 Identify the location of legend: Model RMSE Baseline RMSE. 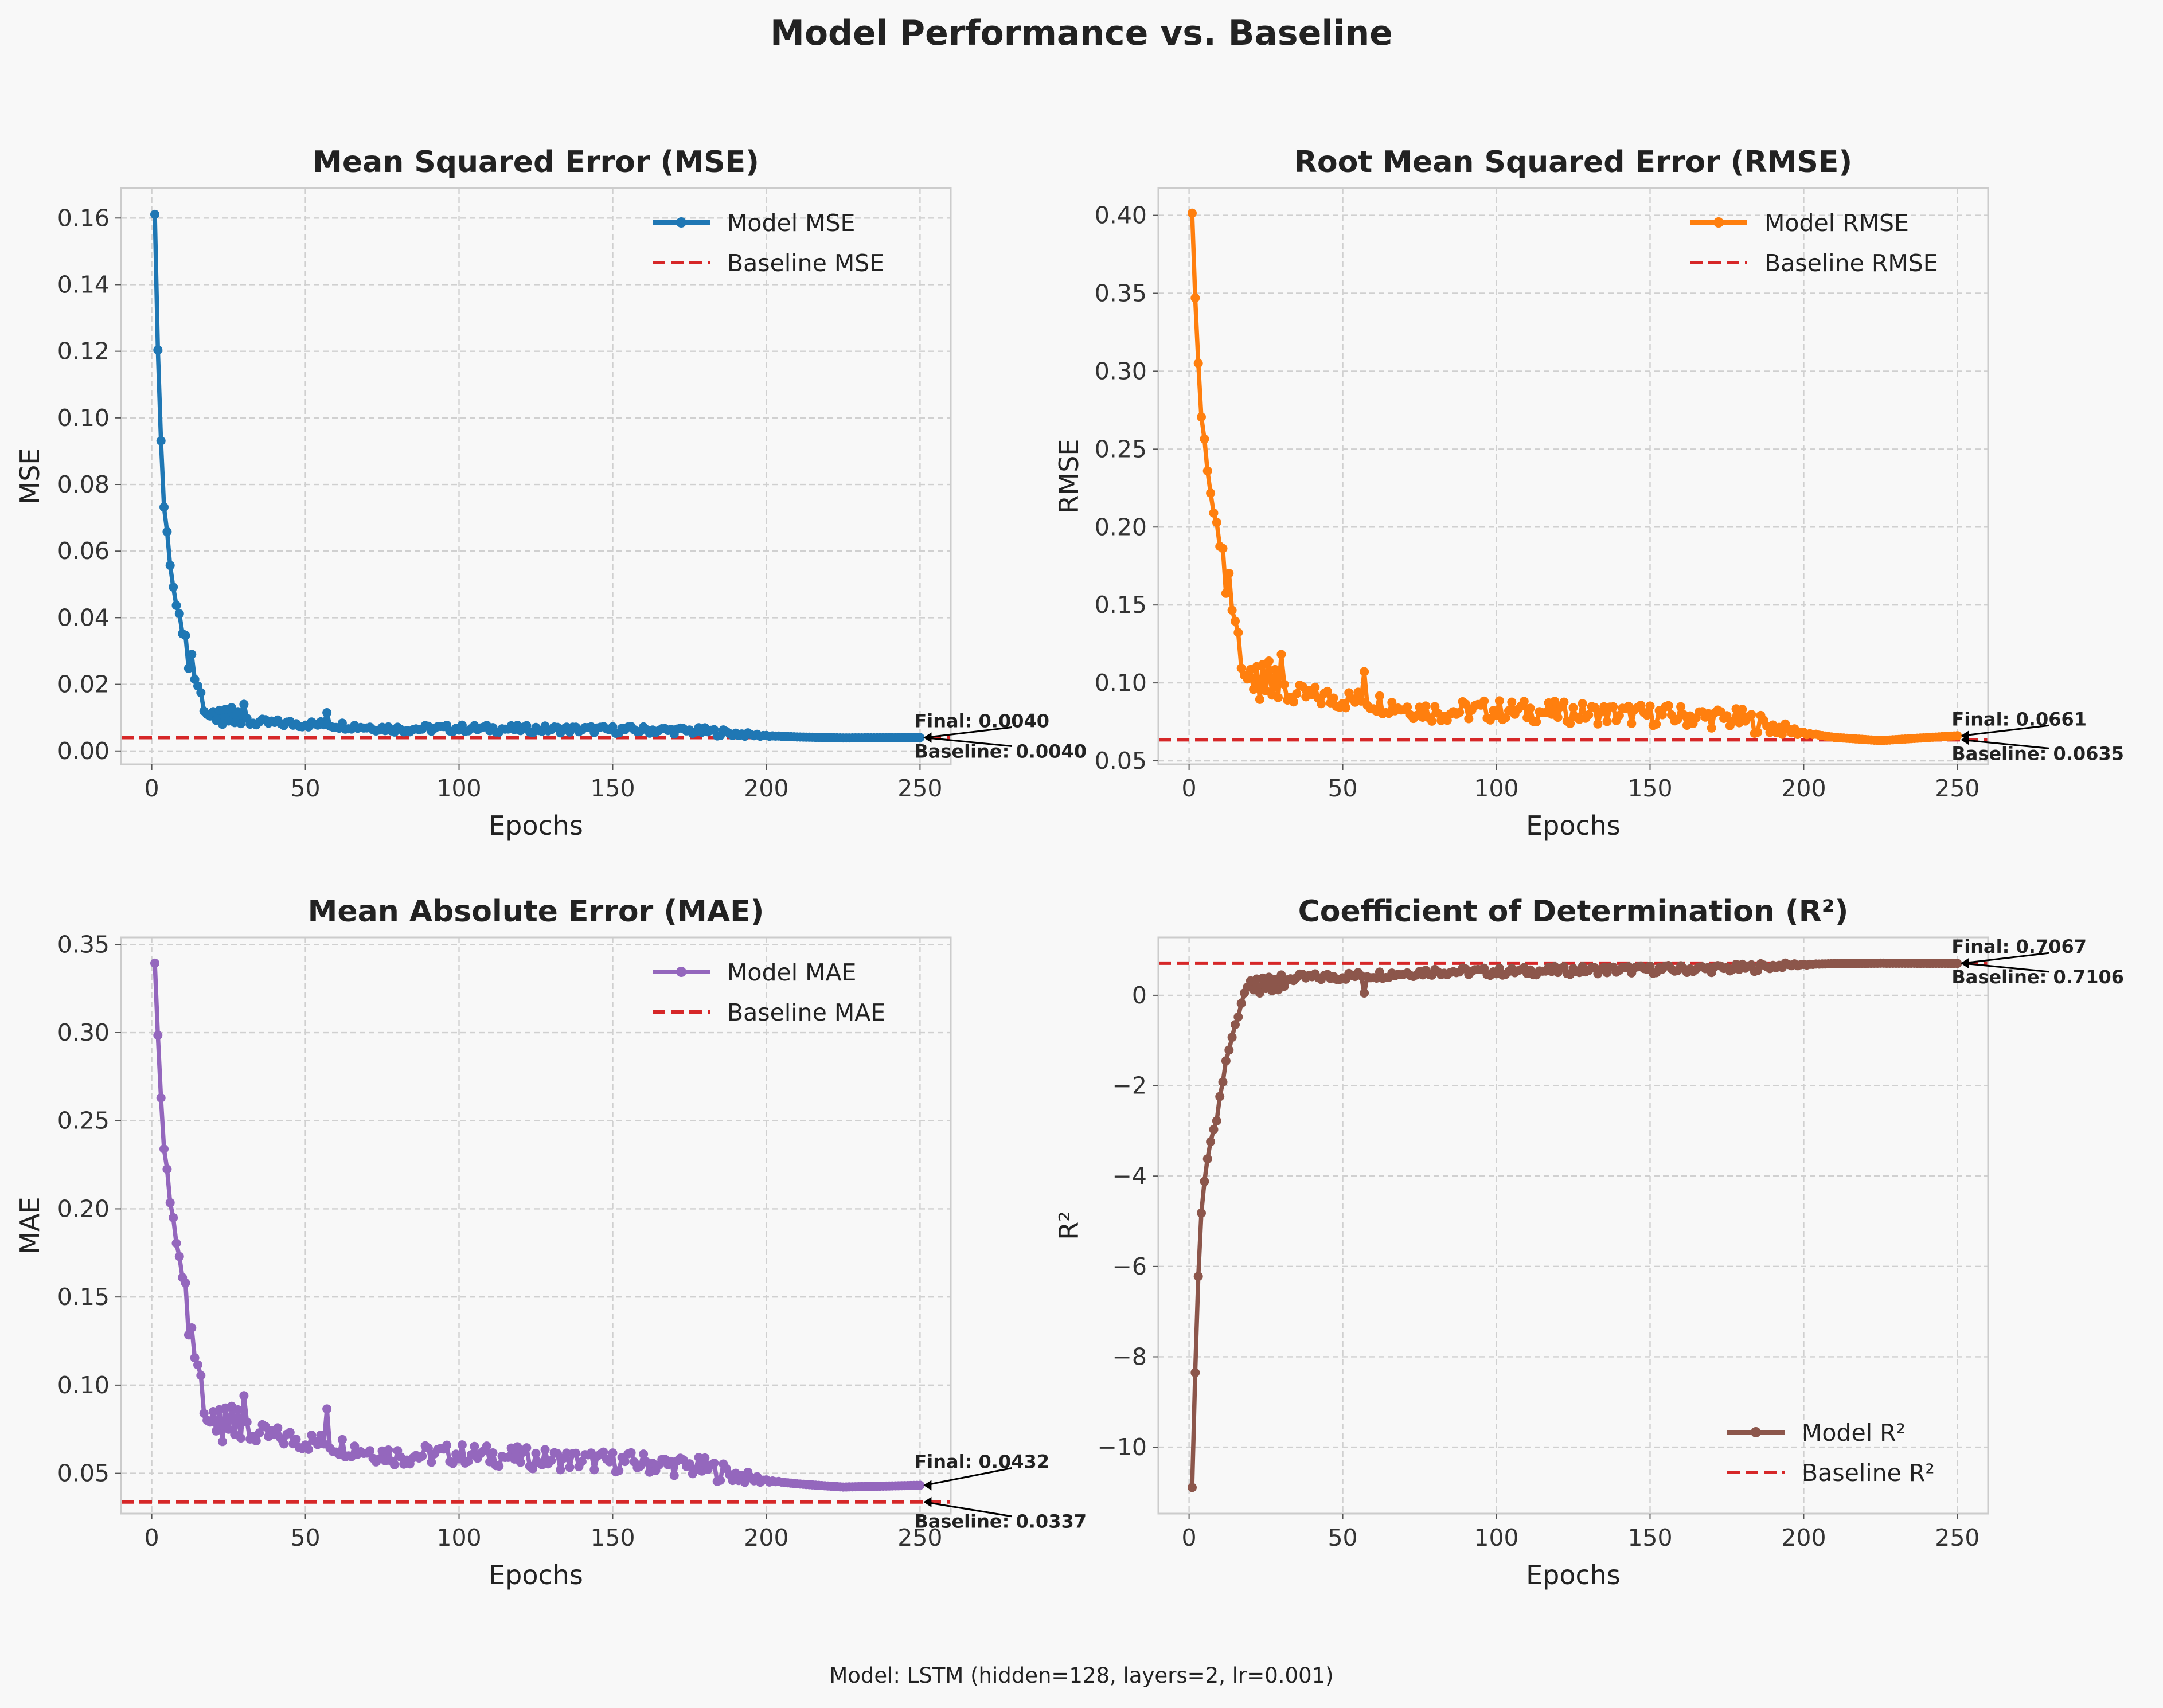
(1814, 243).